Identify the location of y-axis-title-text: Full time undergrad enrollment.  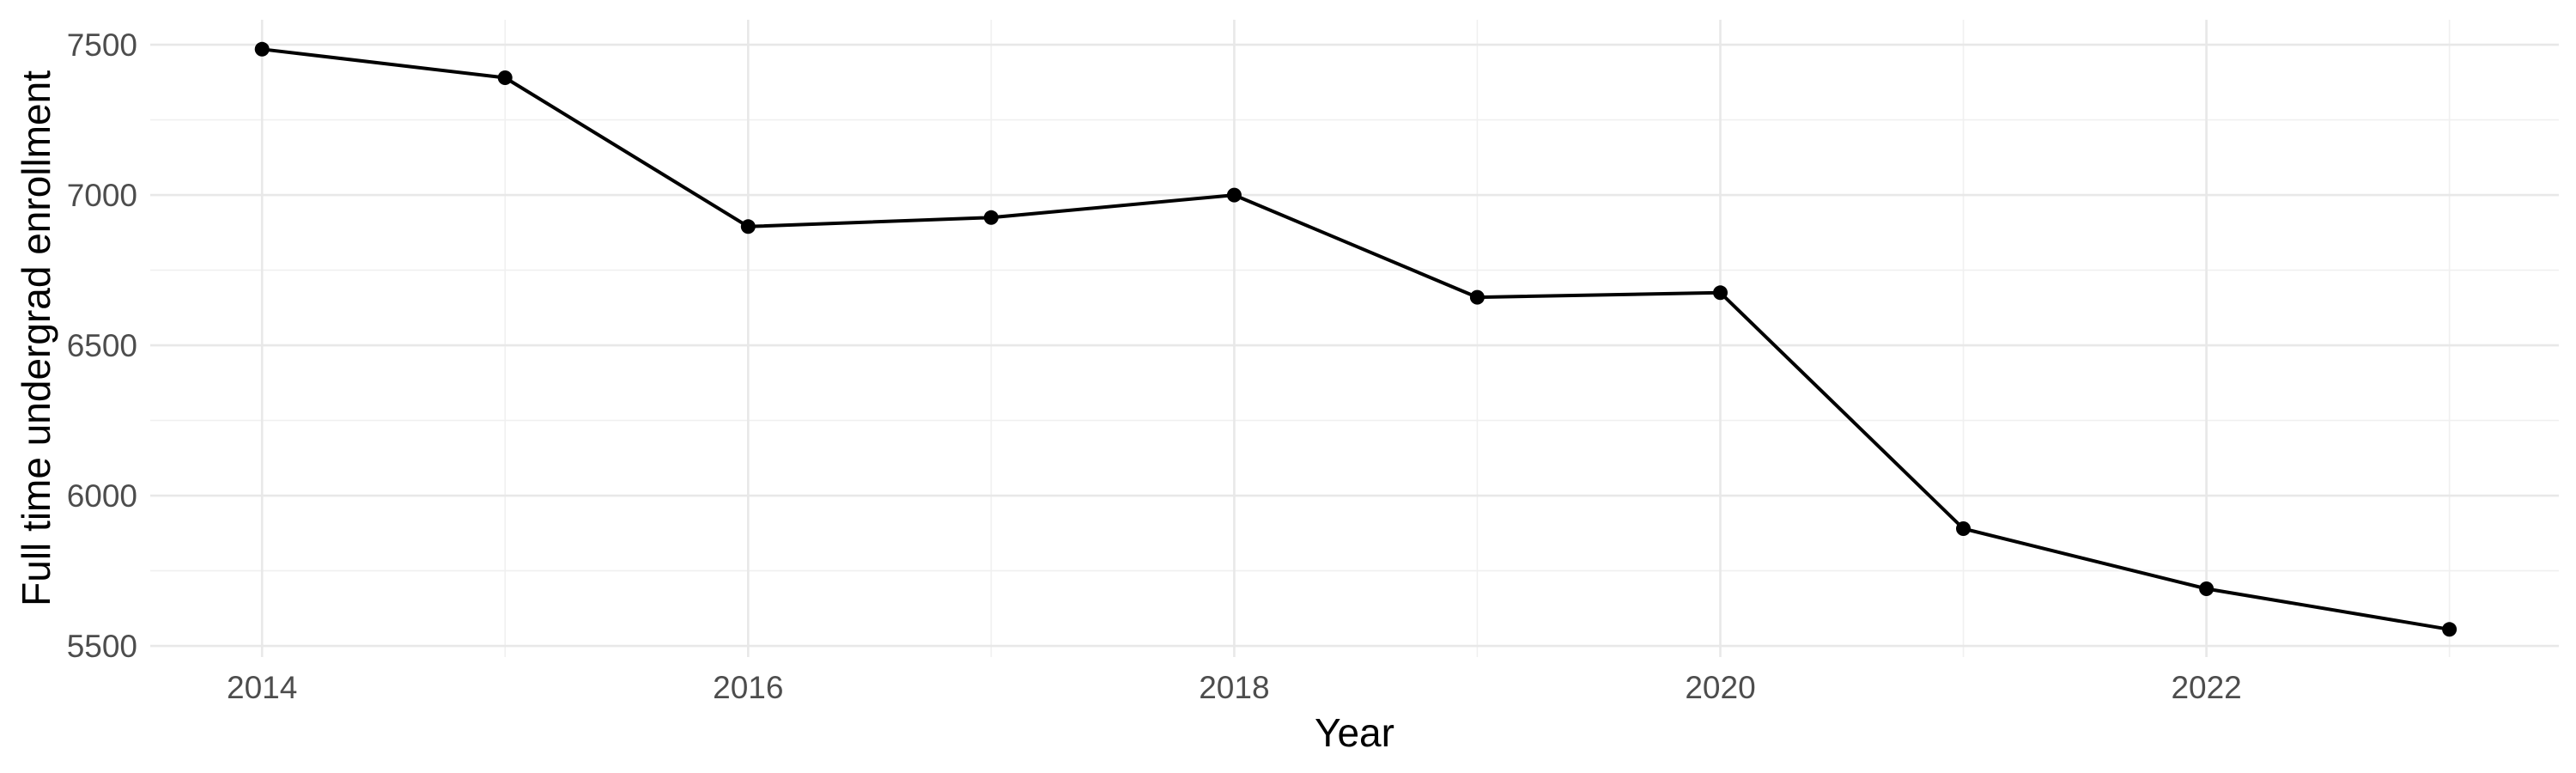
(36, 338).